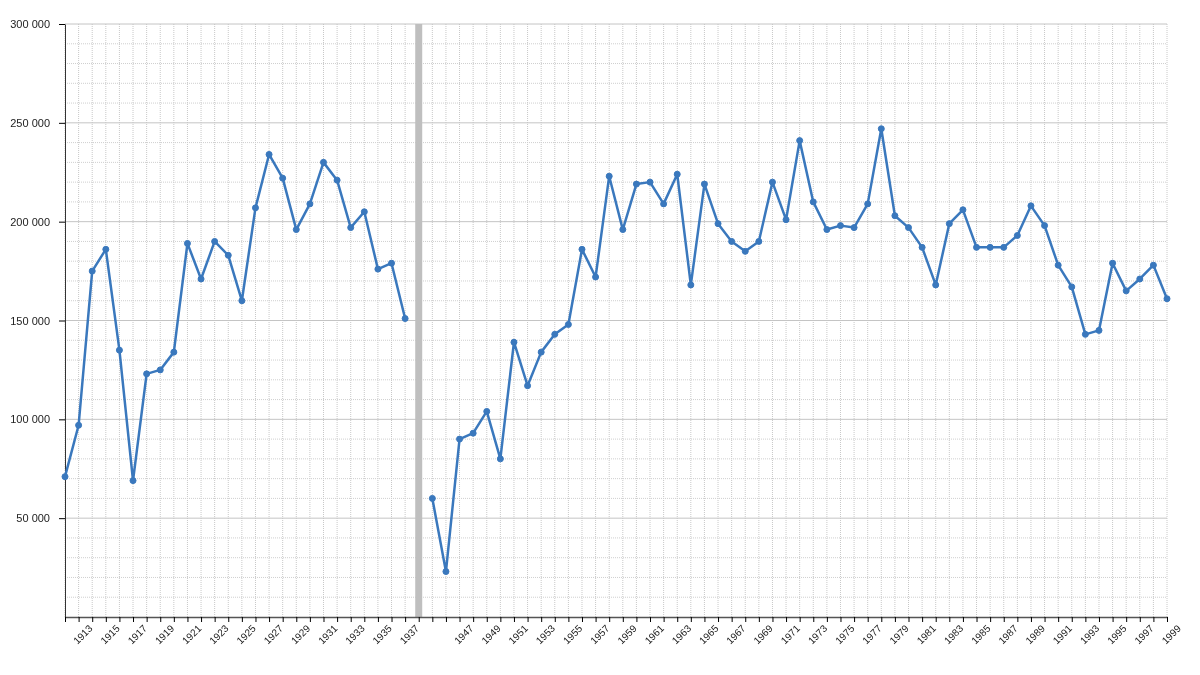 Image resolution: width=1200 pixels, height=675 pixels. I want to click on y-tick-label: 300 000, so click(30, 24).